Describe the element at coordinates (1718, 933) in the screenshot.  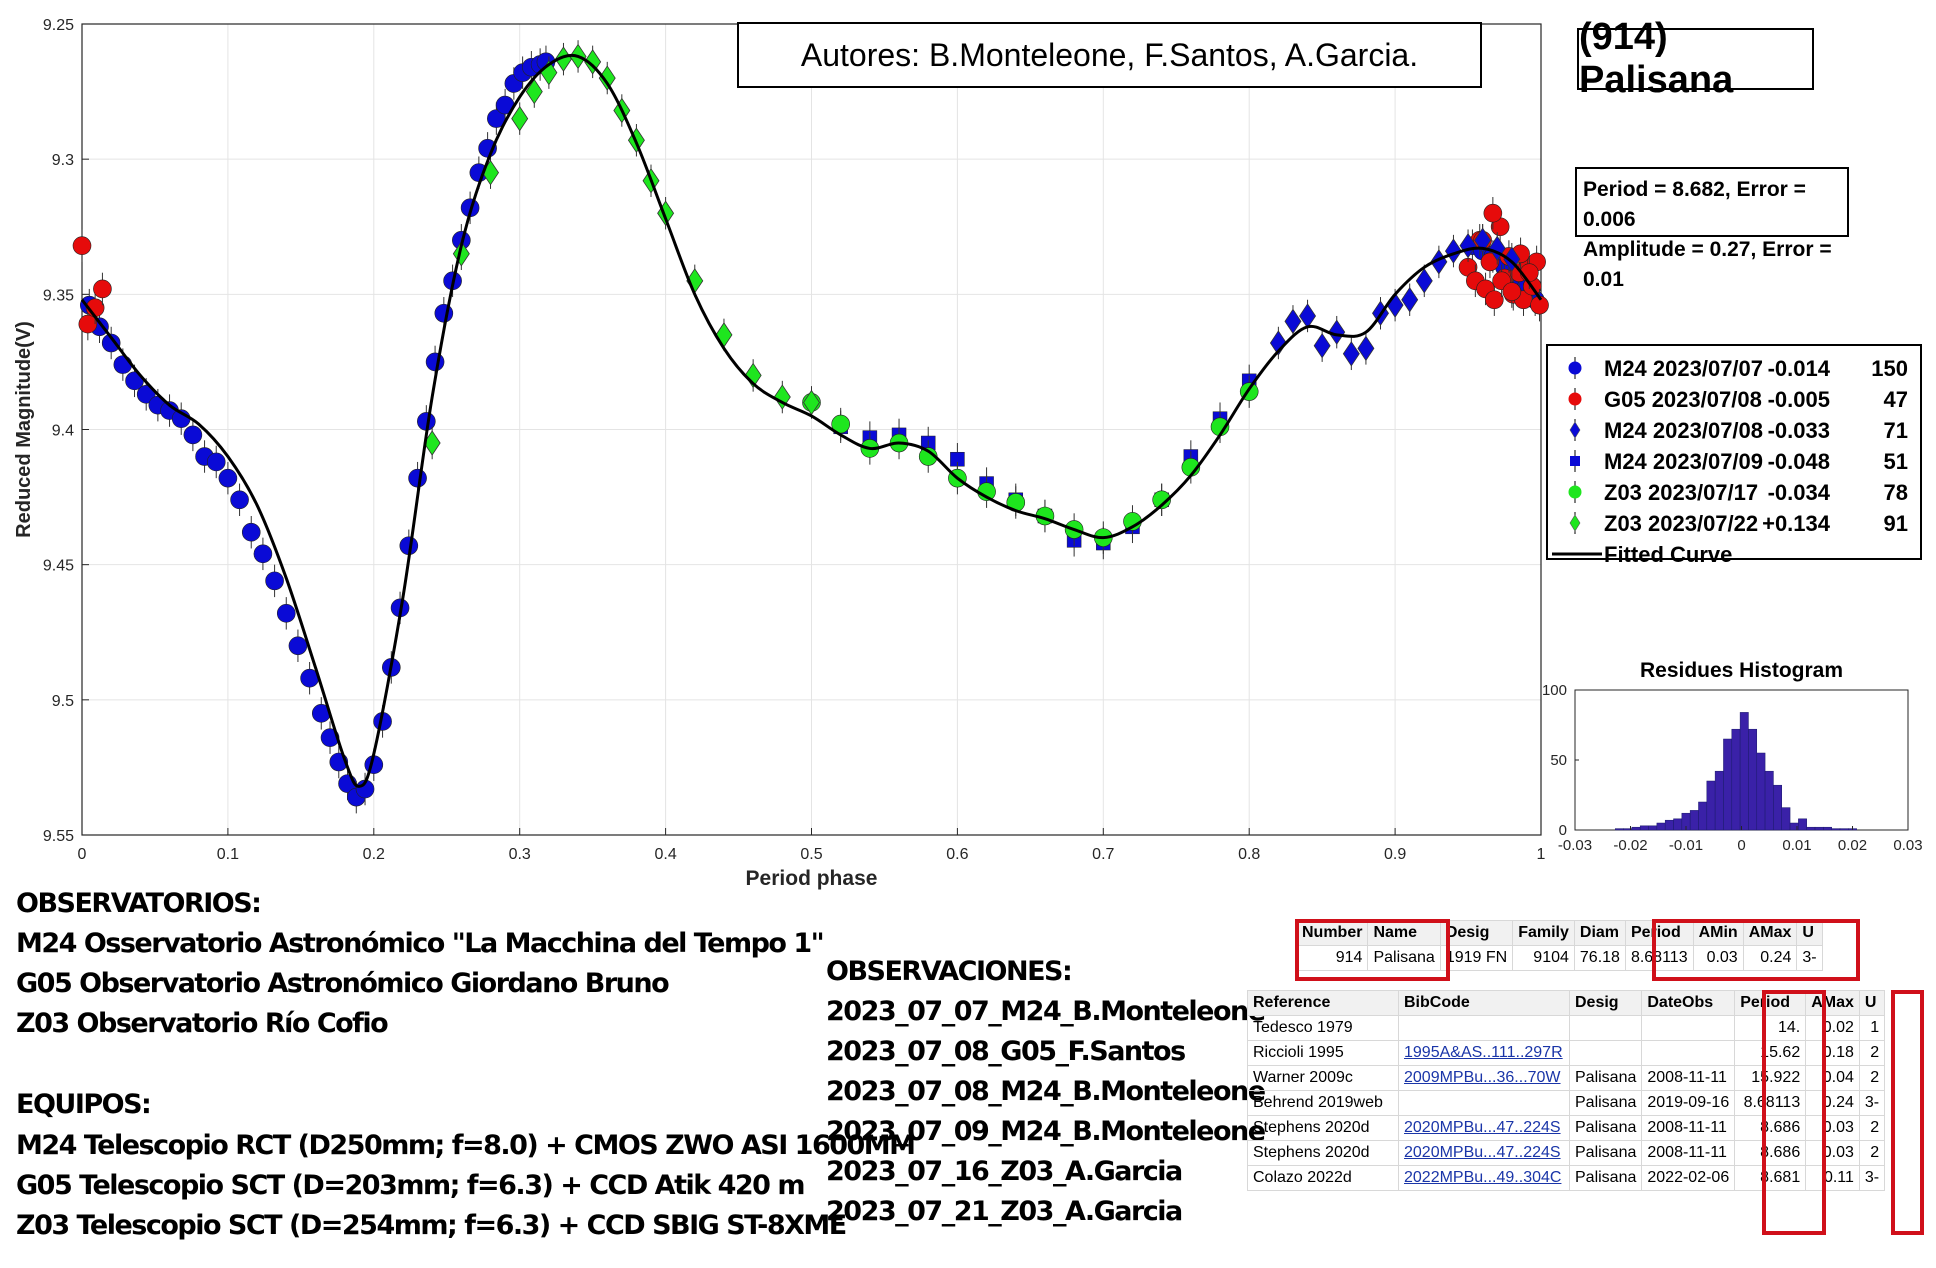
I see `table-header: AMin` at that location.